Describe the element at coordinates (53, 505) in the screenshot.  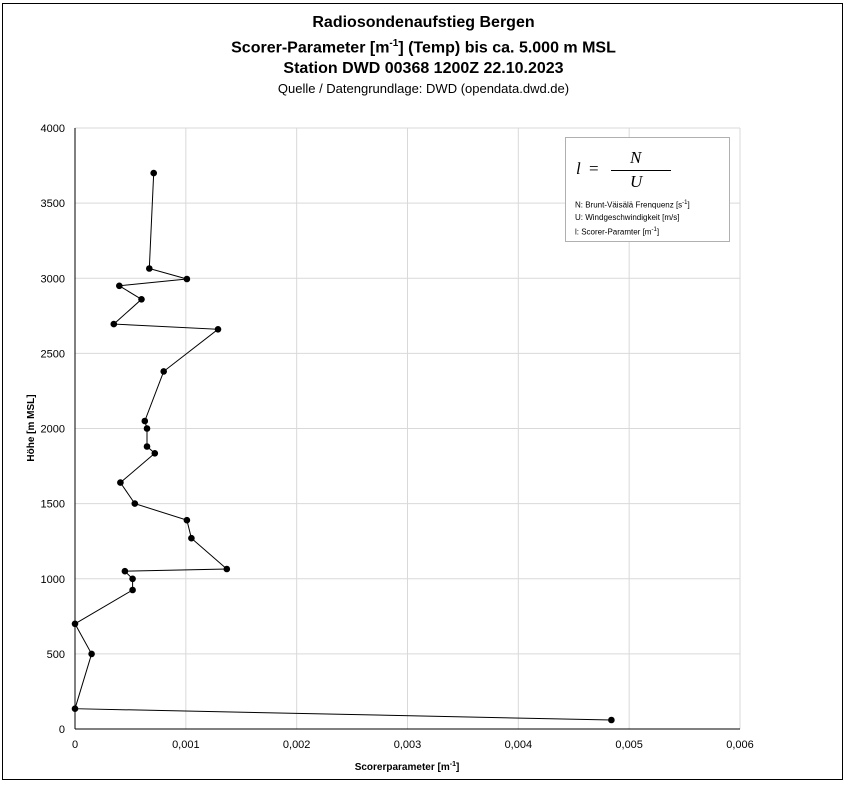
I see `y-tick-label: 1500` at that location.